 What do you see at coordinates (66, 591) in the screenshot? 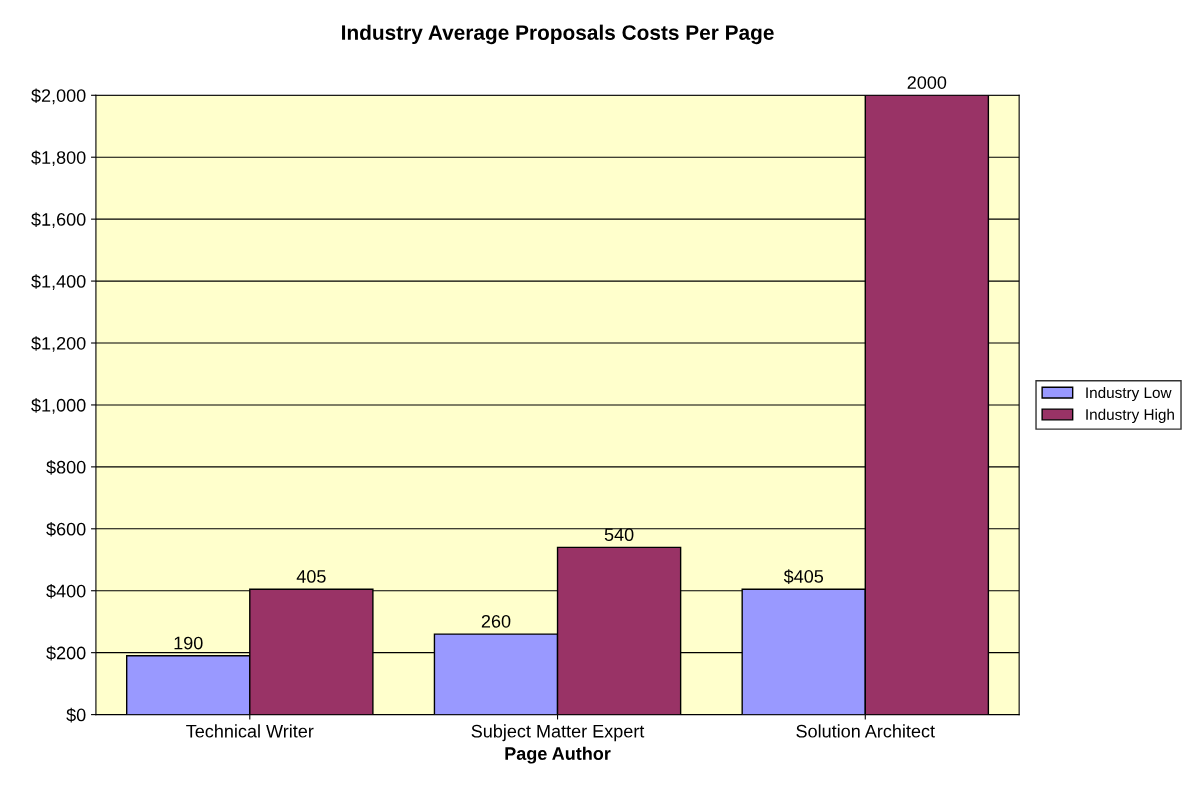
I see `y-tick-label: $400` at bounding box center [66, 591].